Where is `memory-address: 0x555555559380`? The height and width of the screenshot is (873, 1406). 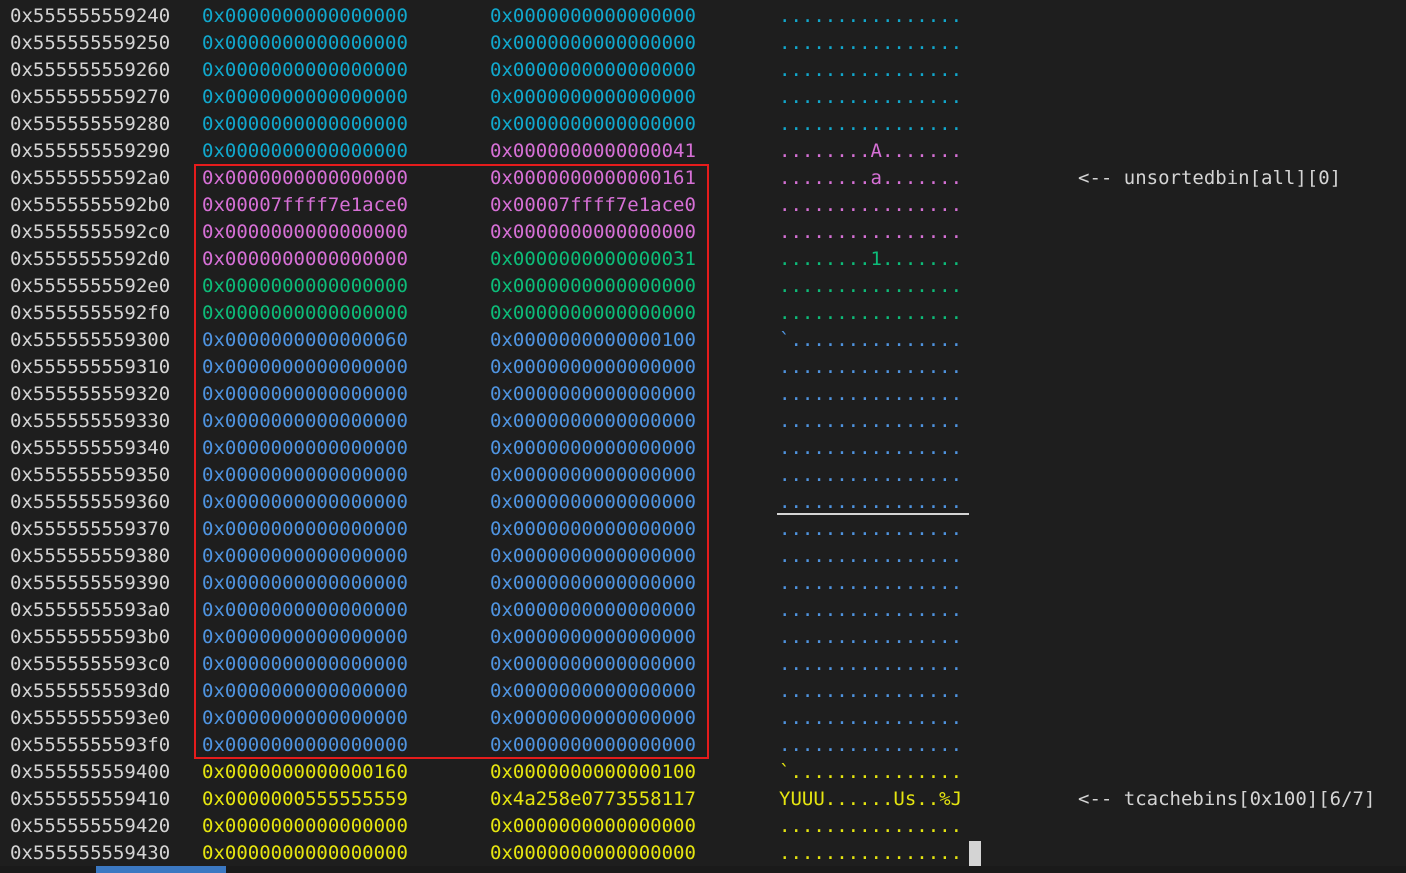
memory-address: 0x555555559380 is located at coordinates (90, 556).